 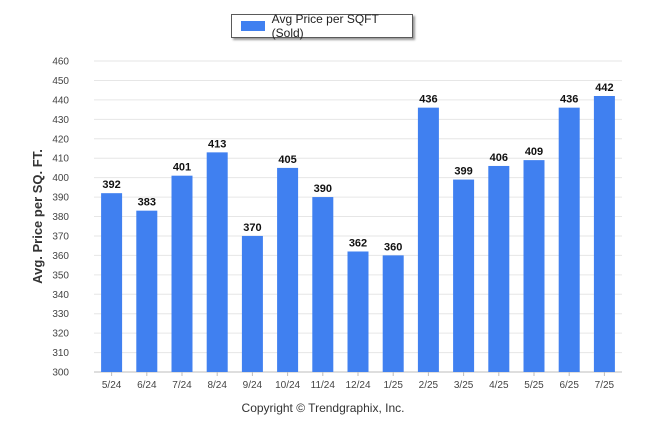 I want to click on y-tick-label: 430, so click(x=60, y=120).